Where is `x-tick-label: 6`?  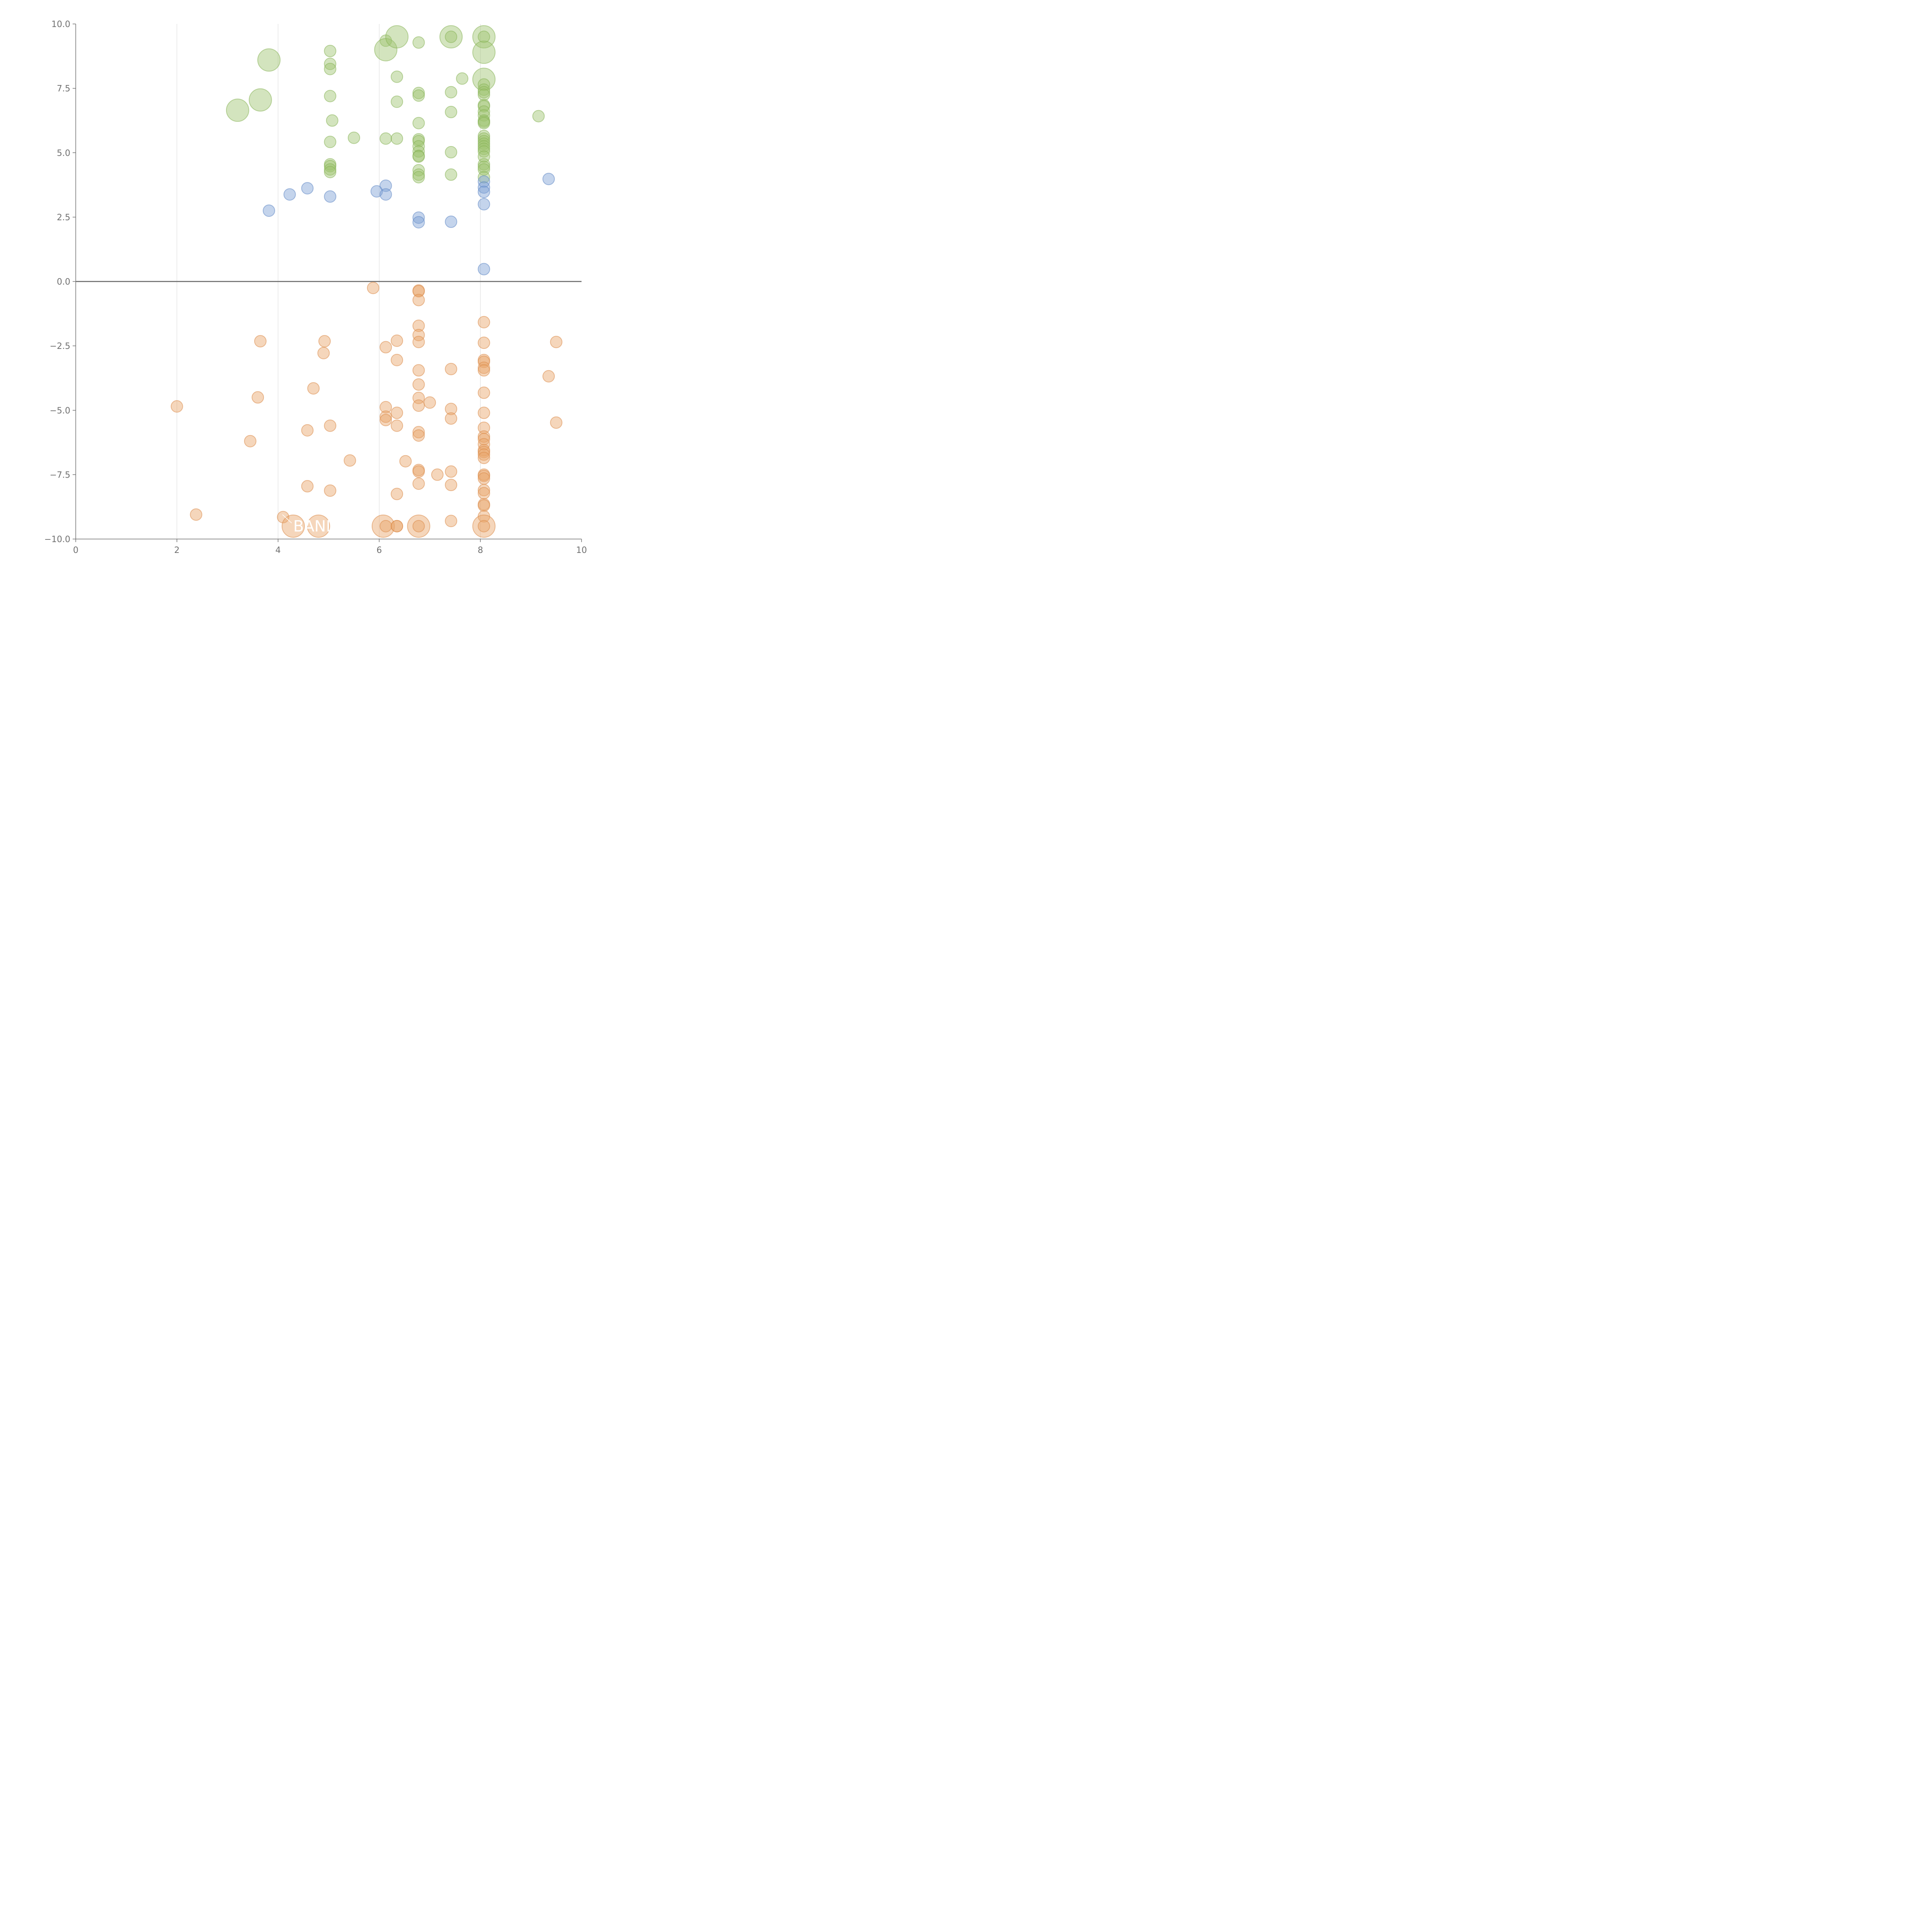 x-tick-label: 6 is located at coordinates (379, 550).